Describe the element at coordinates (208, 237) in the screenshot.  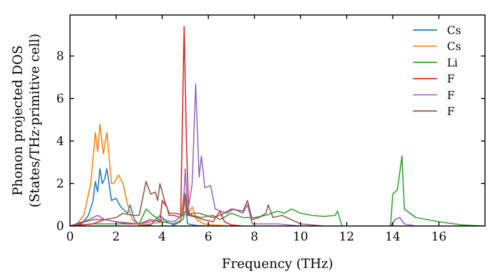
I see `x-tick-label: 6` at that location.